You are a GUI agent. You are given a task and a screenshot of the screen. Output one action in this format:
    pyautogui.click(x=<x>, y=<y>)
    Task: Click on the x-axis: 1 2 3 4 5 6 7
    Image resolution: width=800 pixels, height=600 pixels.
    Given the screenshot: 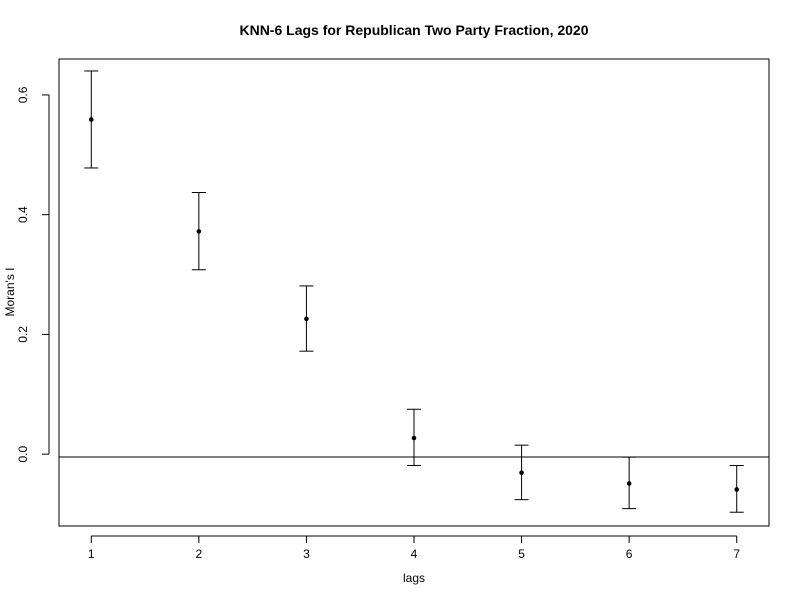 What is the action you would take?
    pyautogui.click(x=414, y=548)
    